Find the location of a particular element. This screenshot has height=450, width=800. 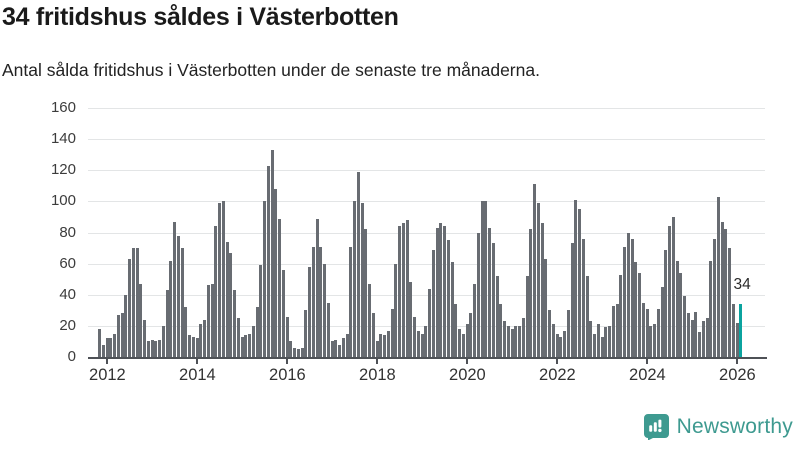

y-tick-label: 80 is located at coordinates (67, 232).